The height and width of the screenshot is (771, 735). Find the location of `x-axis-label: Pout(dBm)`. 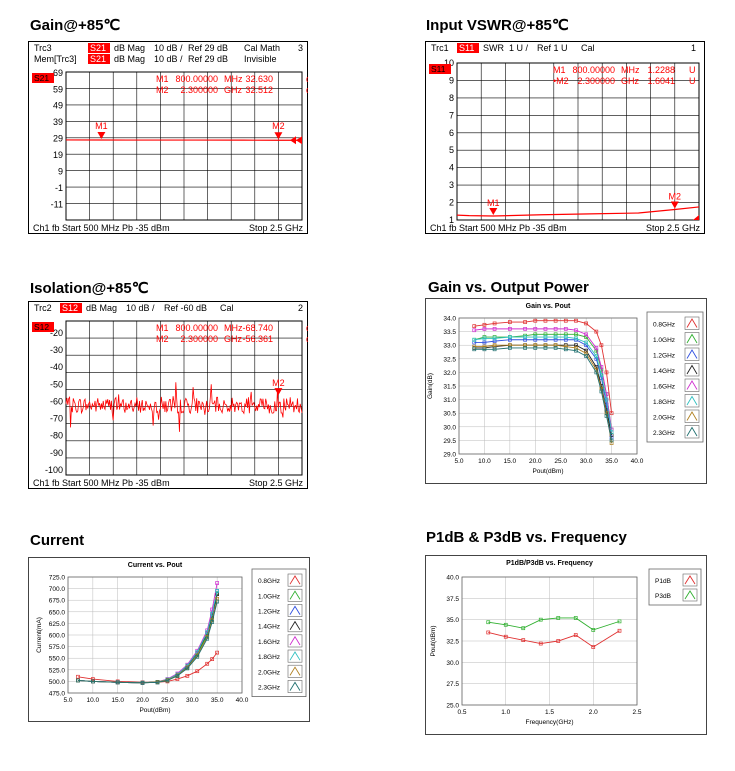

x-axis-label: Pout(dBm) is located at coordinates (154, 710).